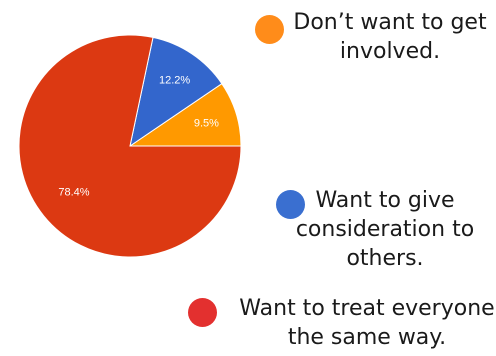 The height and width of the screenshot is (356, 496). What do you see at coordinates (390, 37) in the screenshot?
I see `legend-text-0: Don’t want to get involved.` at bounding box center [390, 37].